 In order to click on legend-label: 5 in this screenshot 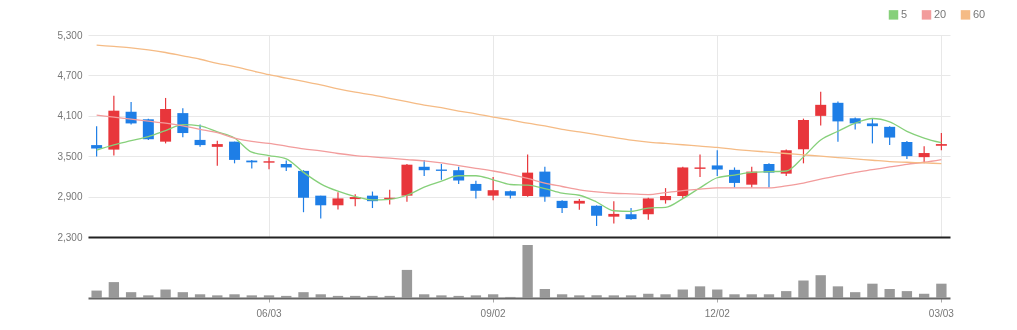, I will do `click(904, 13)`.